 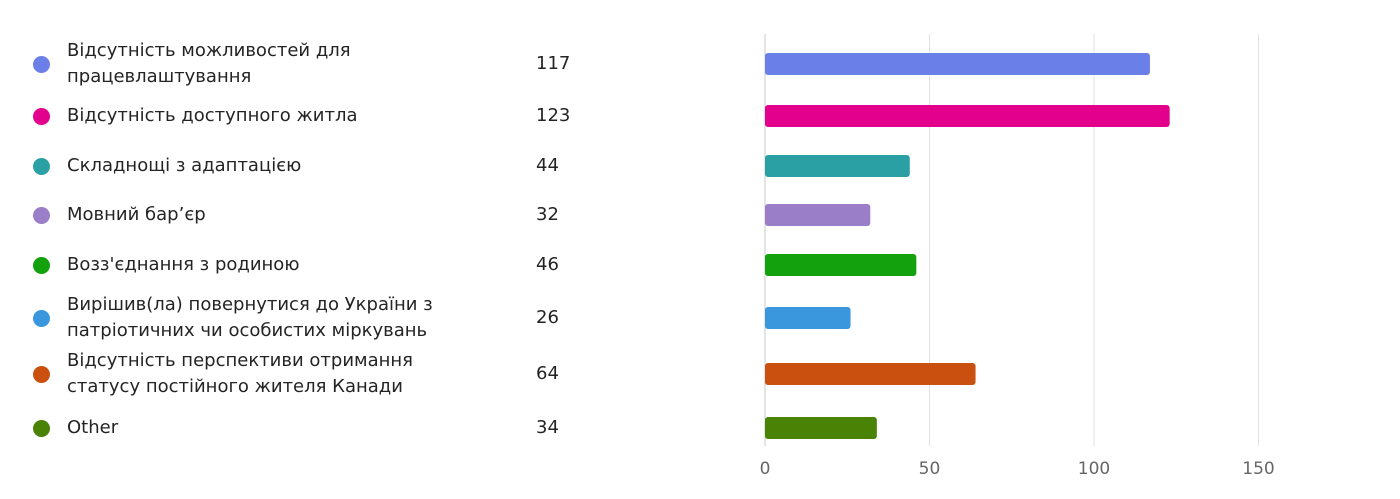 I want to click on legend-label: Мовний бар’єр, so click(x=136, y=214).